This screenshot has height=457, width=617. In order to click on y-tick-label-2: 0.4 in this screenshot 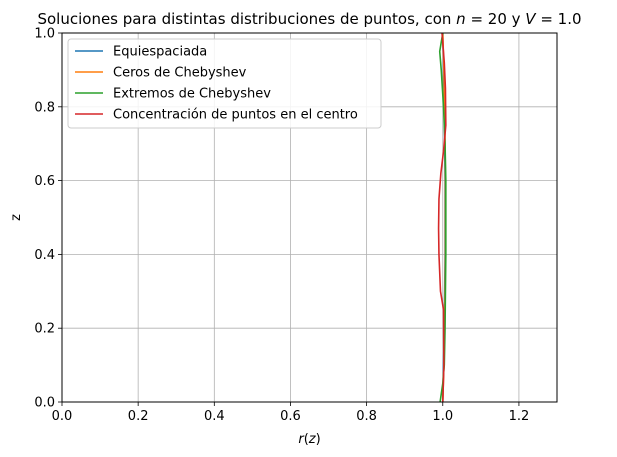, I will do `click(44, 255)`.